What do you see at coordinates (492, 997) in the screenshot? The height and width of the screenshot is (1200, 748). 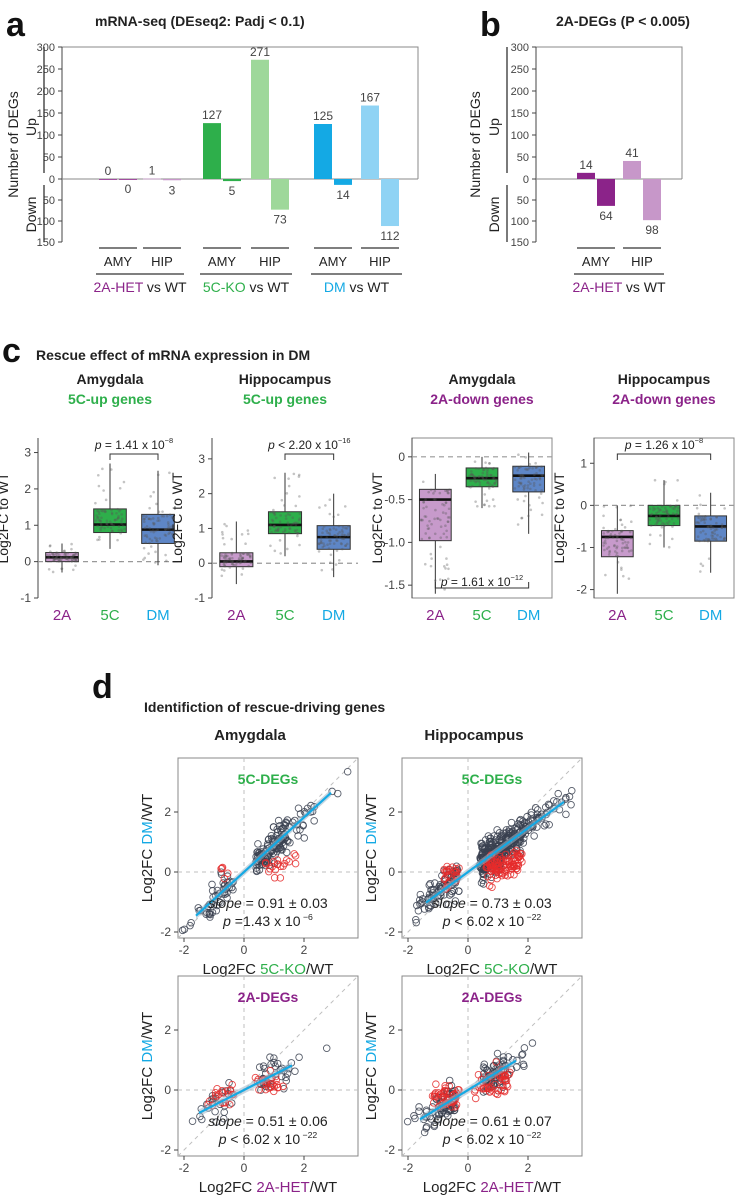 I see `set-title: 2A-DEGs` at bounding box center [492, 997].